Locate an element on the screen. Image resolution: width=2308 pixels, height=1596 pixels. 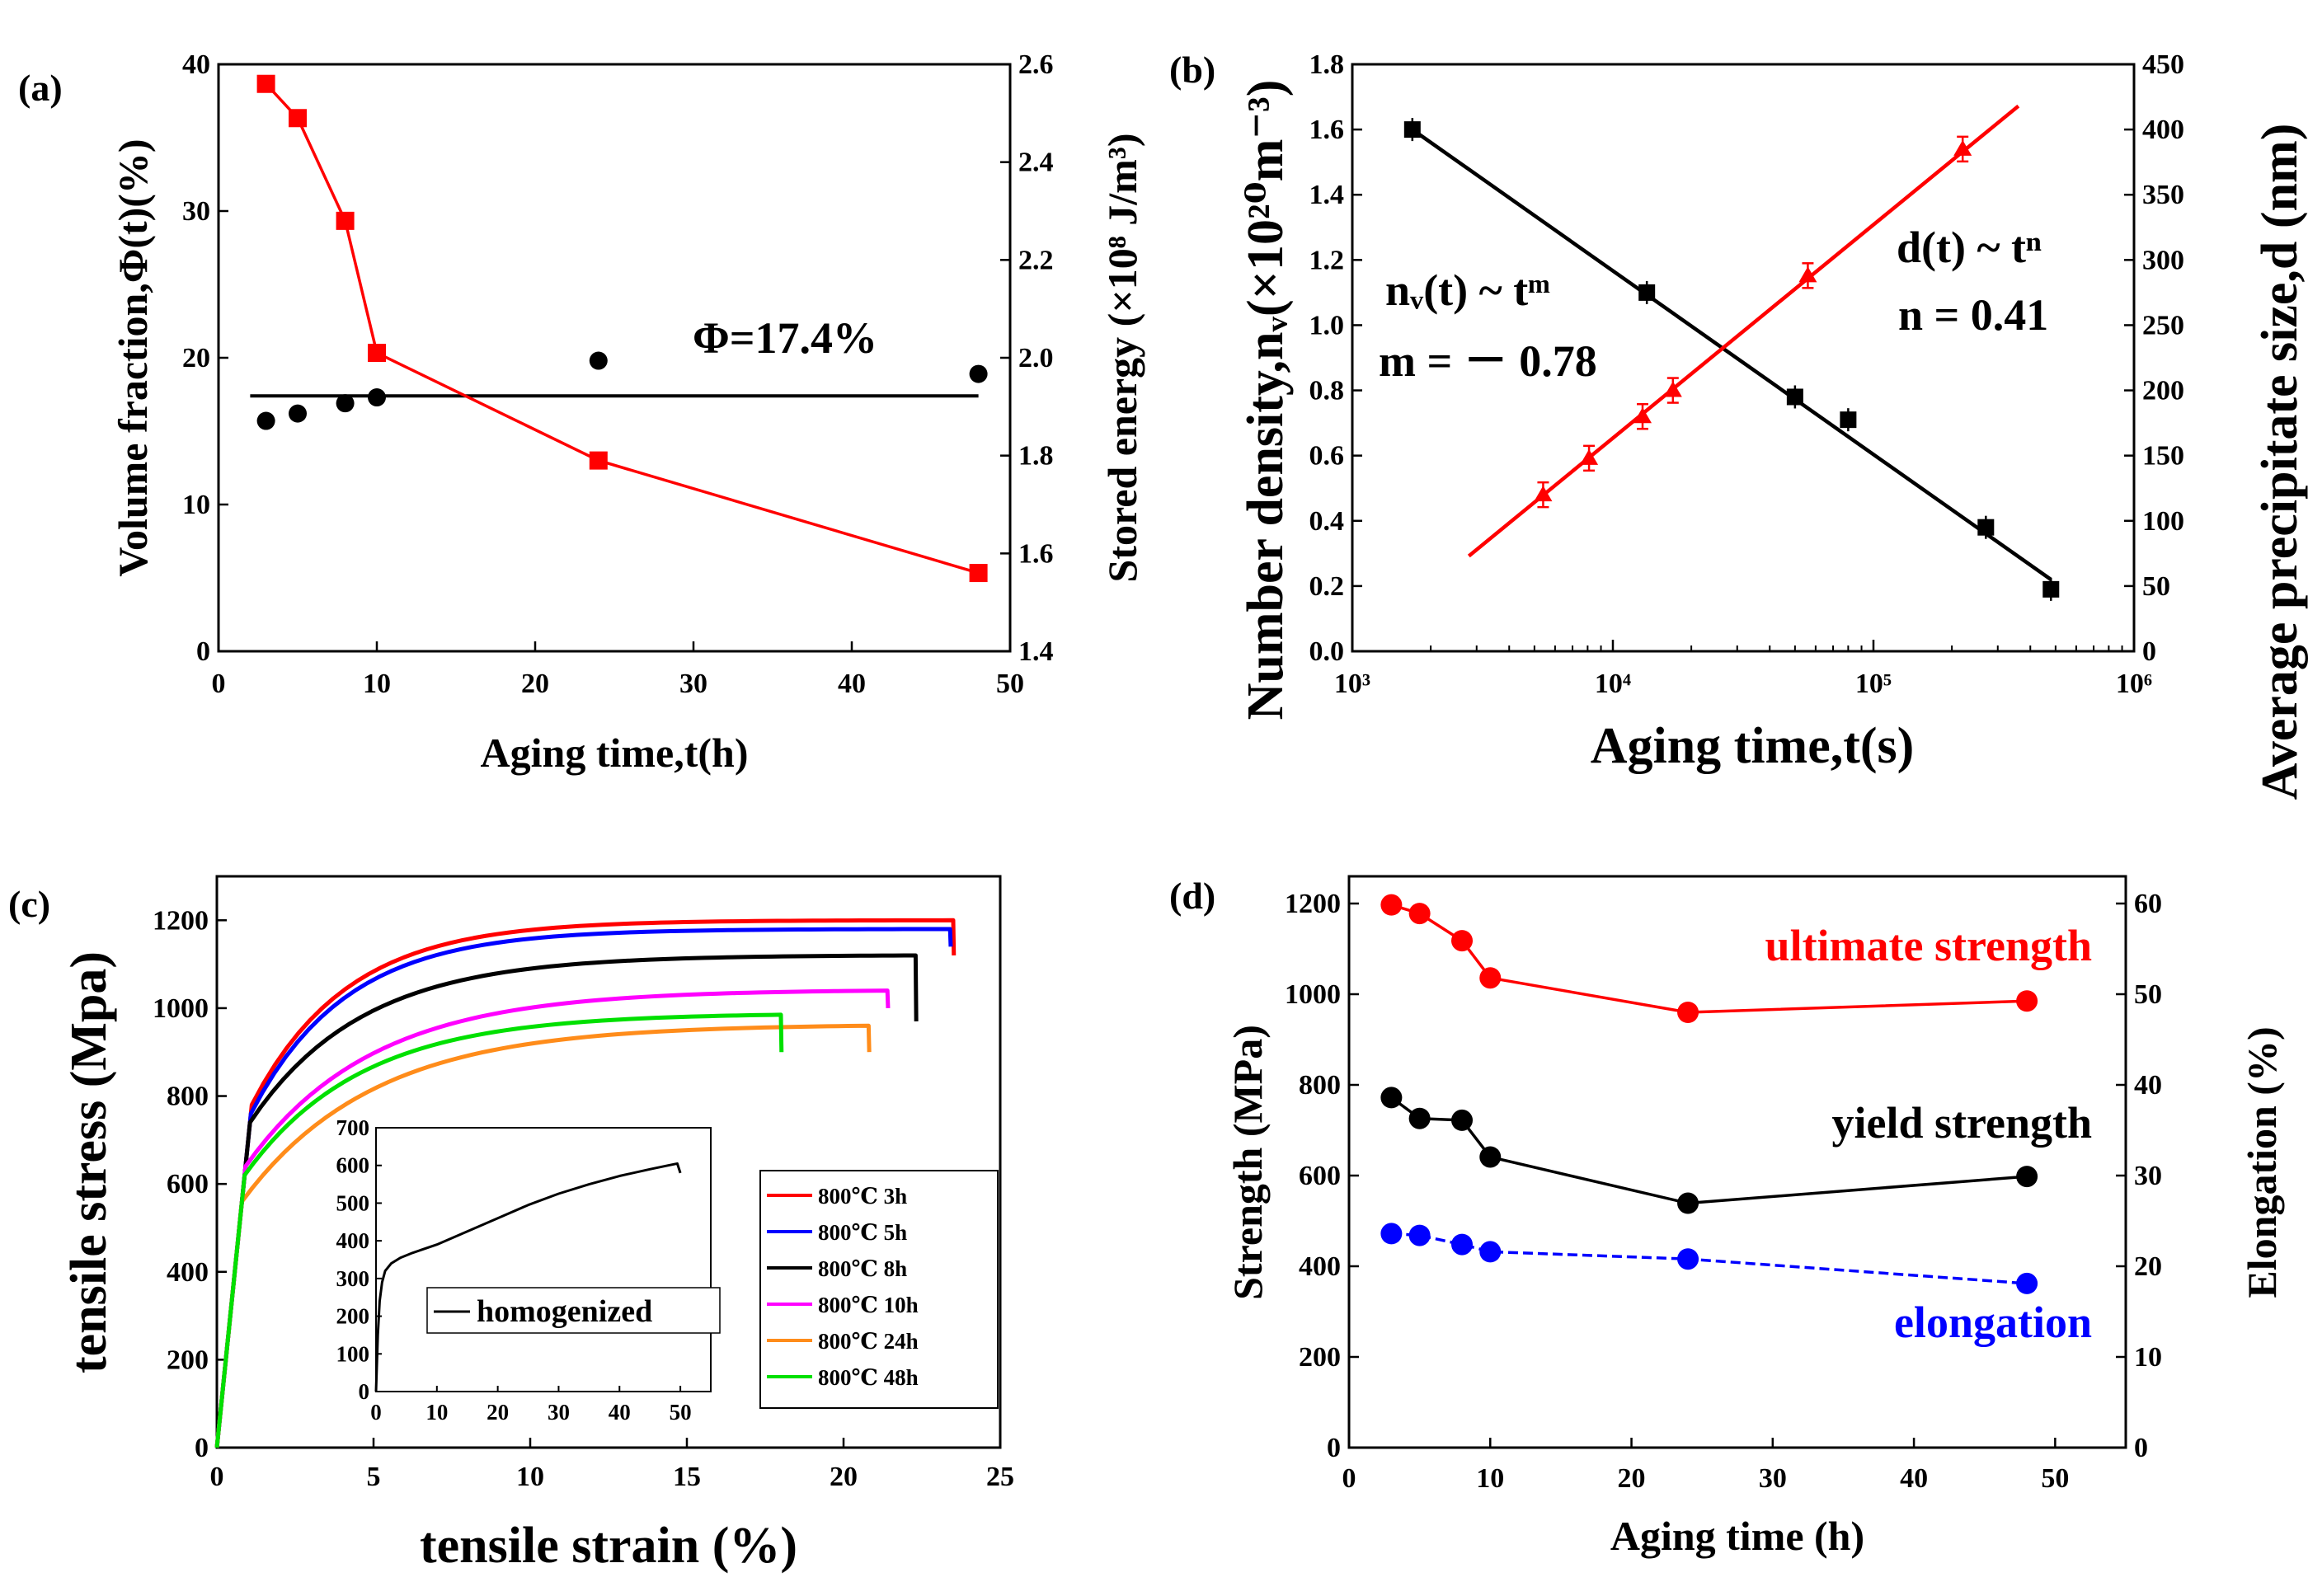
d-x-tick-label: 40 is located at coordinates (1914, 1478).